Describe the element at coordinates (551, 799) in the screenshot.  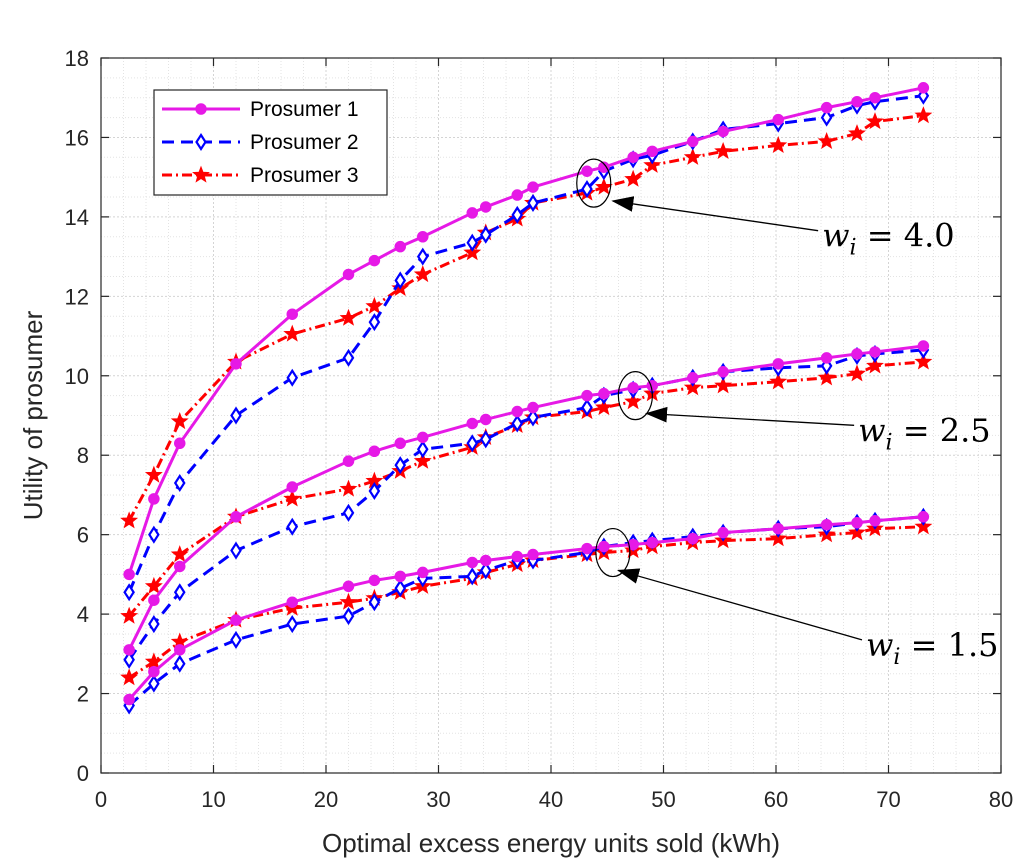
I see `x-tick-label: 40` at that location.